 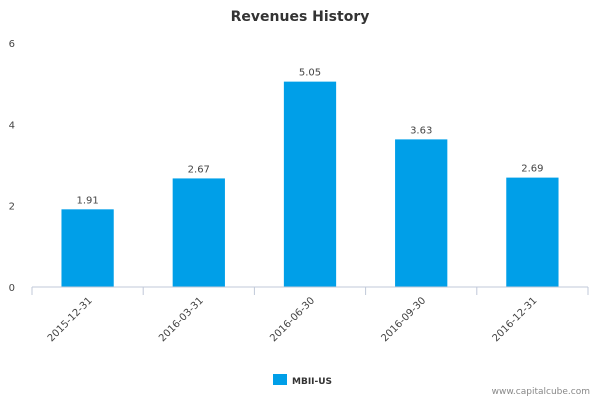 What do you see at coordinates (12, 44) in the screenshot?
I see `y-tick-label: 6` at bounding box center [12, 44].